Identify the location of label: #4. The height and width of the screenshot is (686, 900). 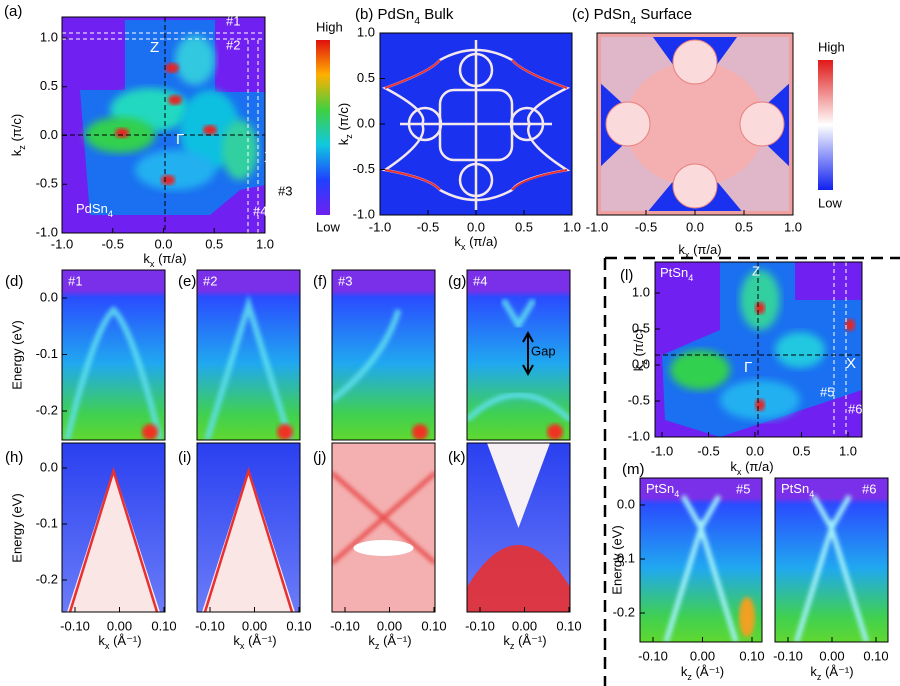
(480, 280).